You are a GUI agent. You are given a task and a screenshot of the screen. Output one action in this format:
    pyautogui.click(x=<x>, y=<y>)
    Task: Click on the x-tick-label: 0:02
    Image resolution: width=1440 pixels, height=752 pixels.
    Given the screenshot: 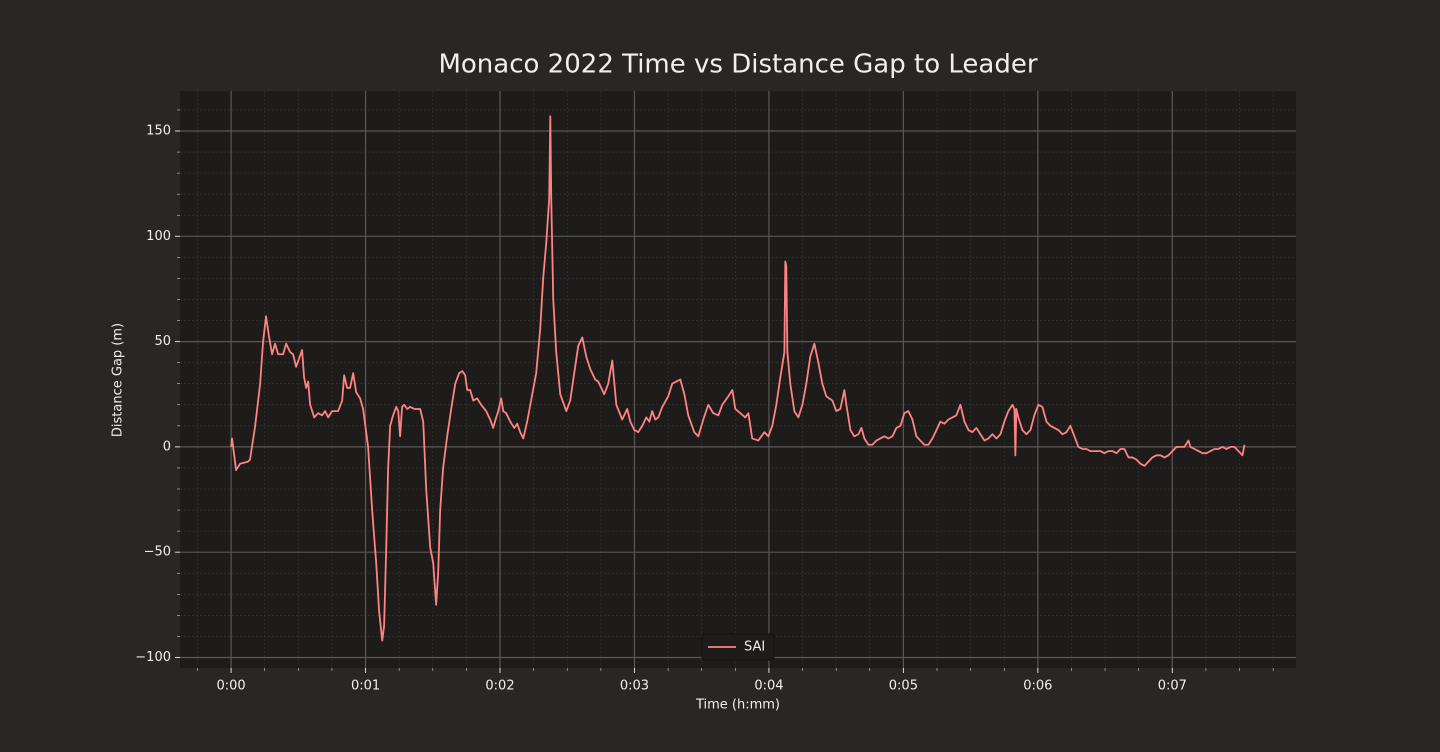 What is the action you would take?
    pyautogui.click(x=499, y=686)
    